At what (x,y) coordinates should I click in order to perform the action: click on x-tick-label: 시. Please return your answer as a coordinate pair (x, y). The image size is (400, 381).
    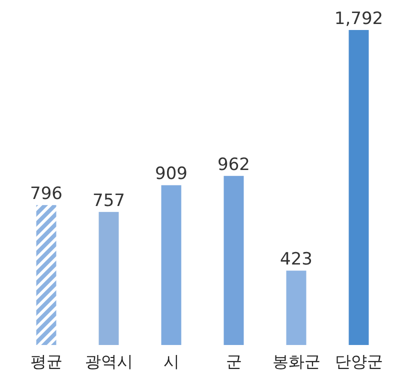
    Looking at the image, I should click on (171, 361).